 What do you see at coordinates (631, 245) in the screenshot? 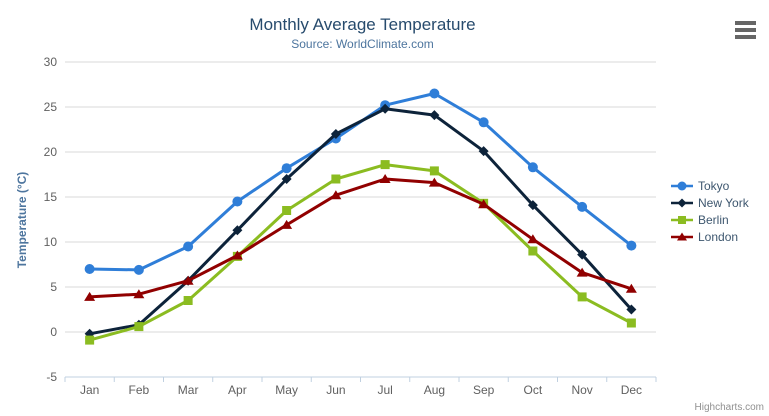
I see `point-tokyo-dec` at bounding box center [631, 245].